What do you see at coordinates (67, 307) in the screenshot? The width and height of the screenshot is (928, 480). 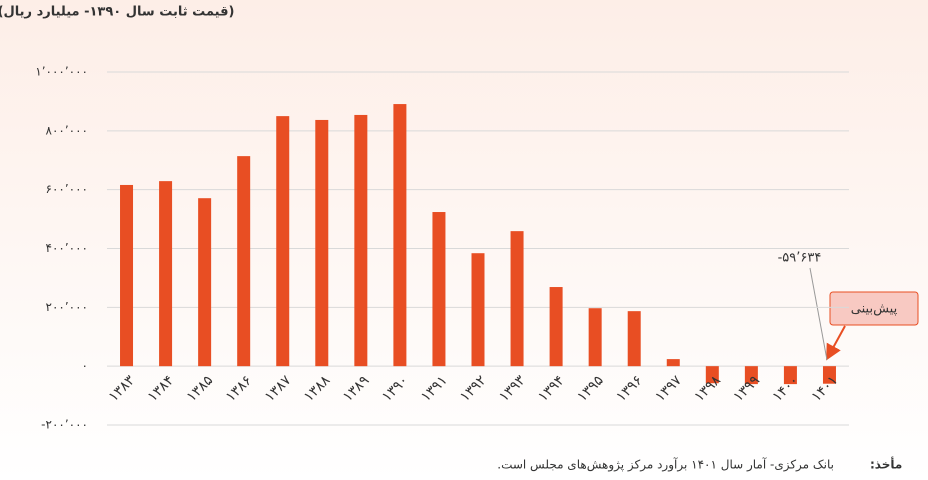 I see `y-tick-label: ۲۰۰’۰۰۰` at bounding box center [67, 307].